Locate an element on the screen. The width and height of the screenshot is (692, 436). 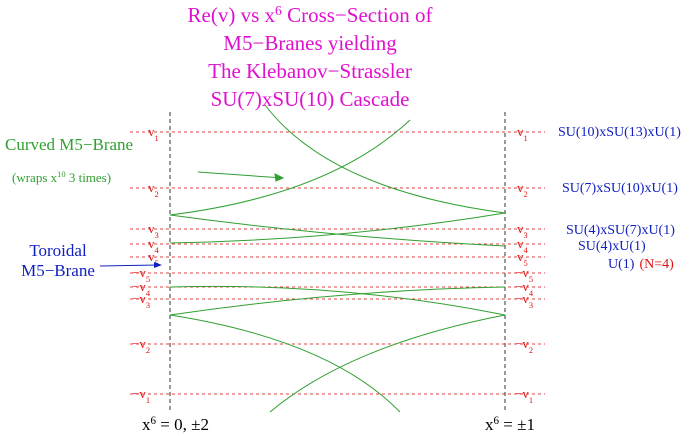
x6-label: x6 = 0, ±2 is located at coordinates (175, 424).